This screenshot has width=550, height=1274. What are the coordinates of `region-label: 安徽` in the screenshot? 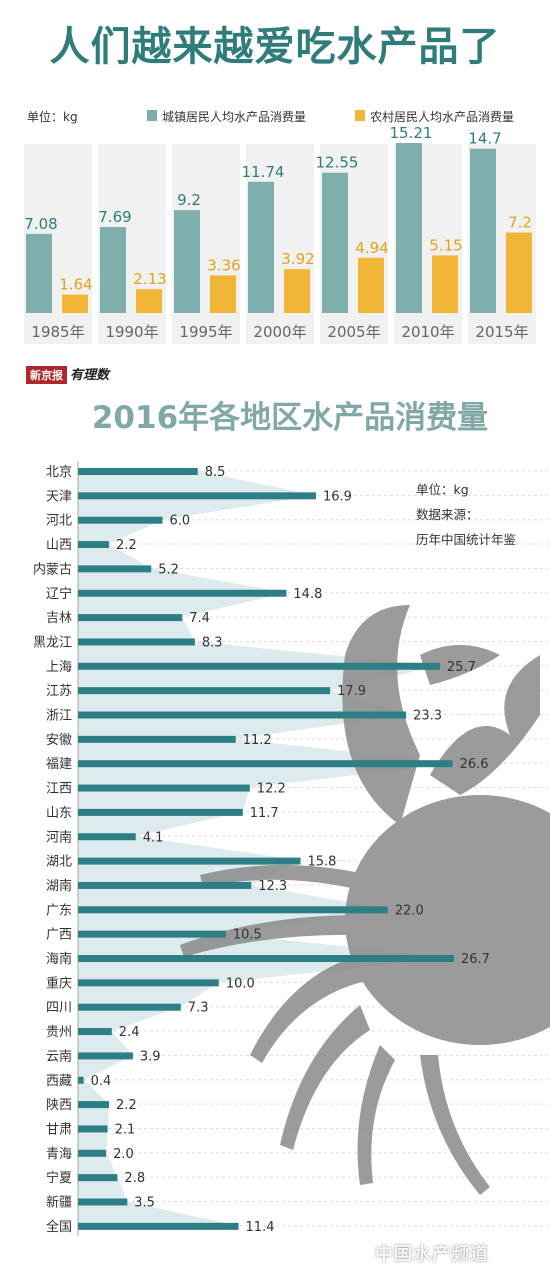 It's located at (59, 740).